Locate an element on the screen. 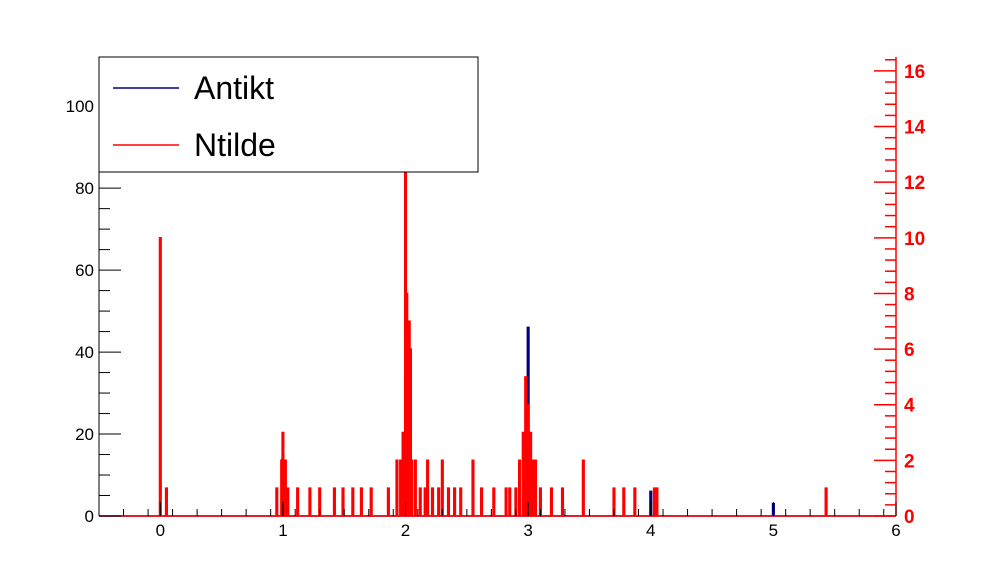  x-tick-label: 4 is located at coordinates (650, 530).